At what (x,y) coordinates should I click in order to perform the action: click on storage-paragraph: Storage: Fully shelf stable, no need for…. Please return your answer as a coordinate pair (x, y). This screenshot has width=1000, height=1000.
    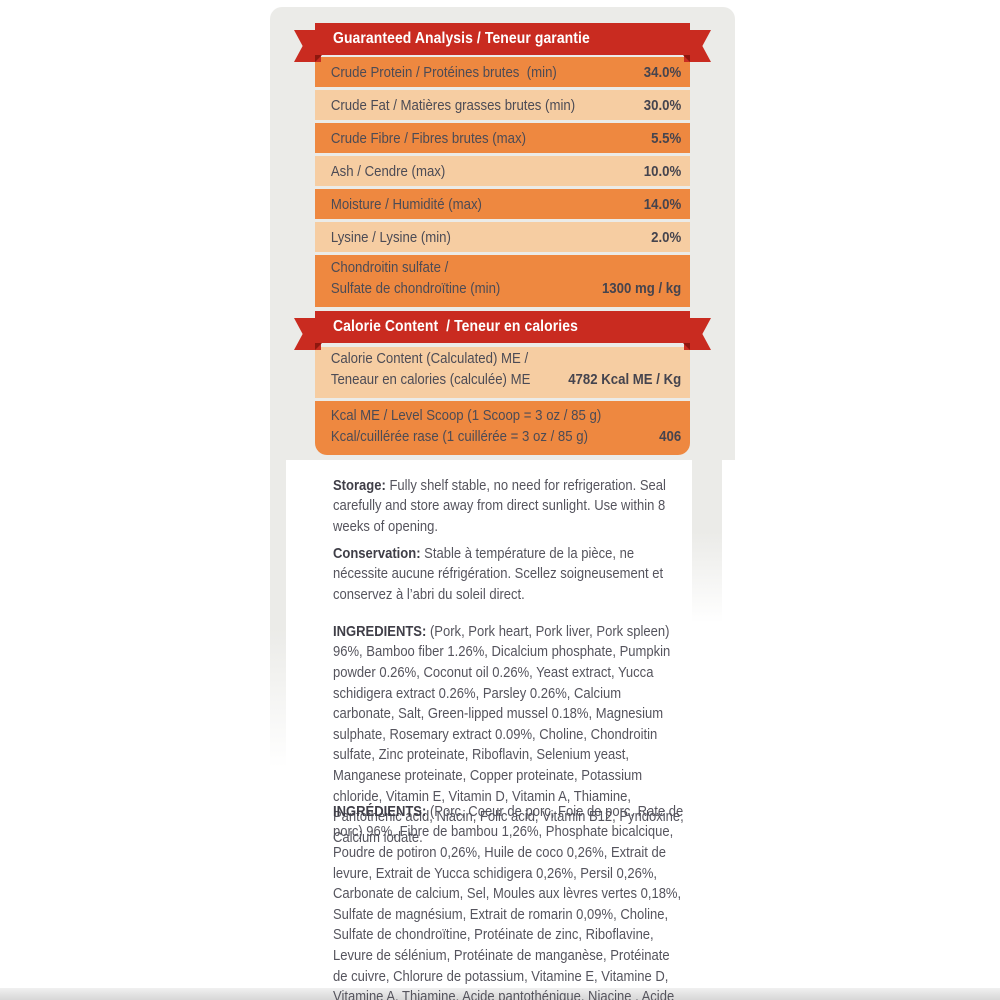
    Looking at the image, I should click on (509, 507).